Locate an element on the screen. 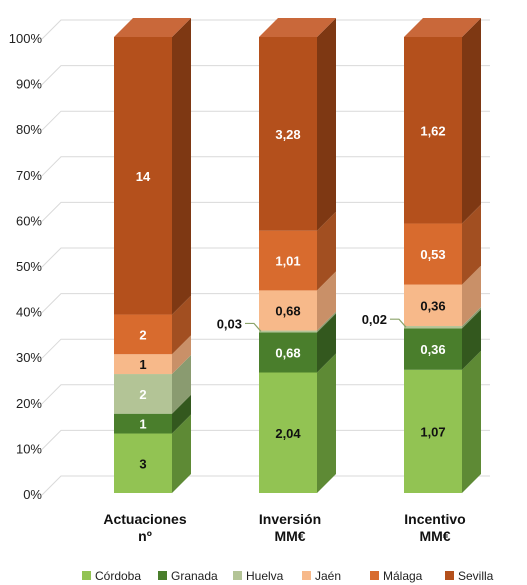 Image resolution: width=527 pixels, height=585 pixels. bar-segment-granada is located at coordinates (442, 339).